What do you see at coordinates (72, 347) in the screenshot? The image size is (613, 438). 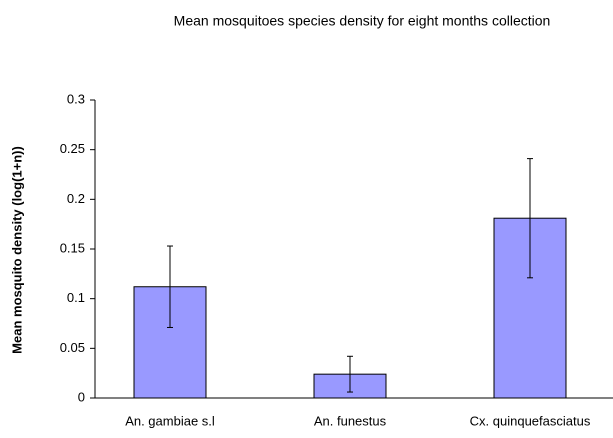 I see `y-tick-label: 0.05` at bounding box center [72, 347].